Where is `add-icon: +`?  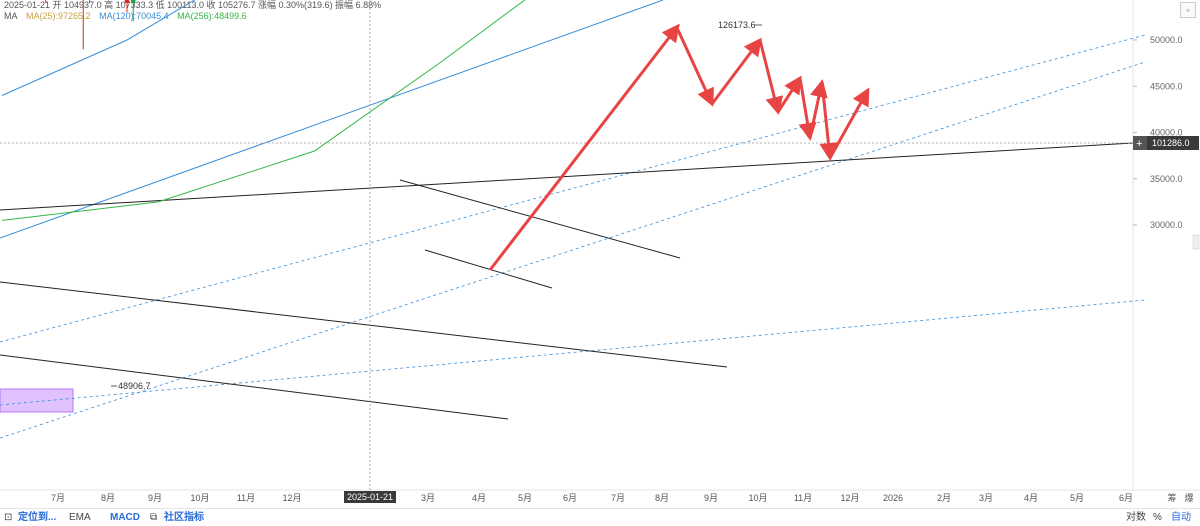
add-icon: + is located at coordinates (1139, 144).